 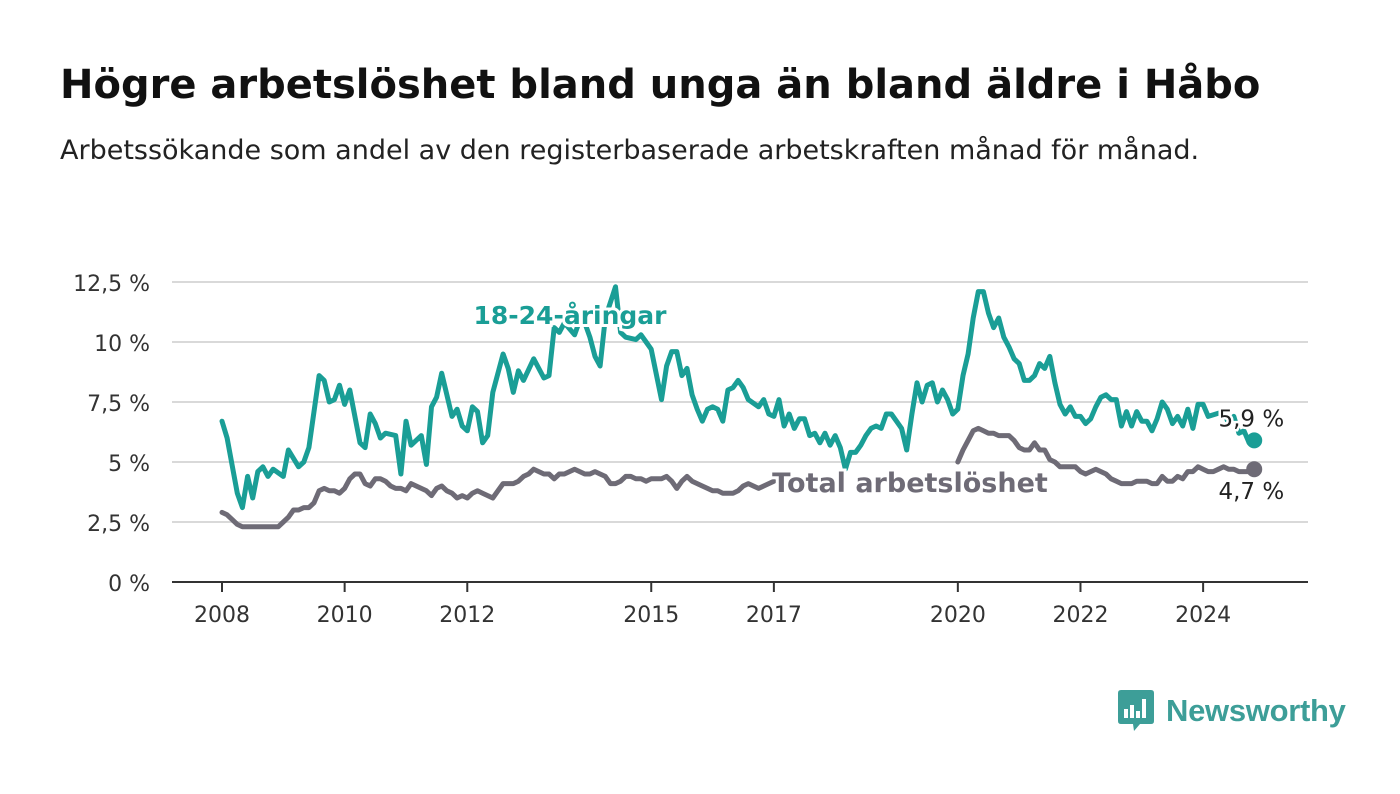 What do you see at coordinates (774, 615) in the screenshot?
I see `x-tick-label: 2017` at bounding box center [774, 615].